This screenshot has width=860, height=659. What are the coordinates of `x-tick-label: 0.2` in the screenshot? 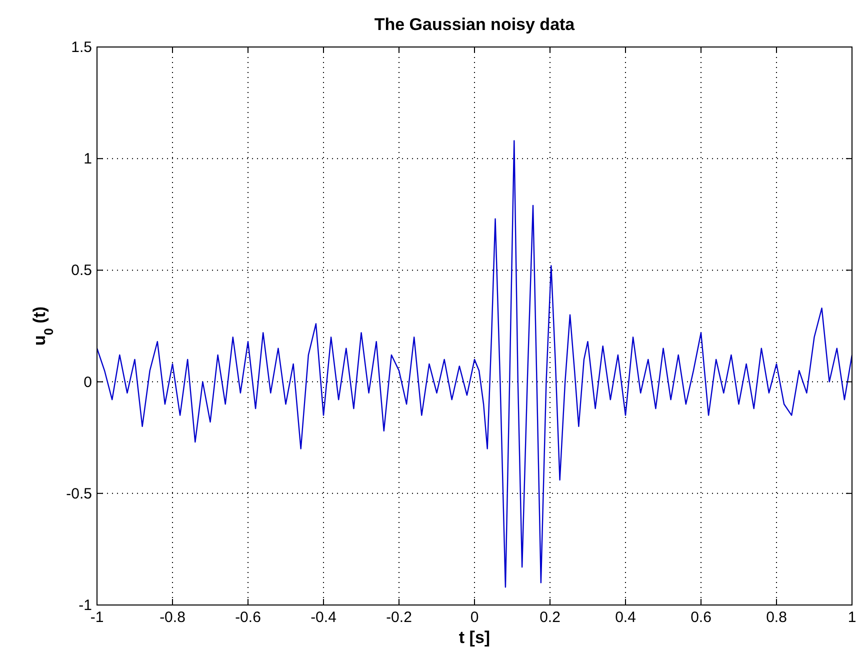 It's located at (550, 617).